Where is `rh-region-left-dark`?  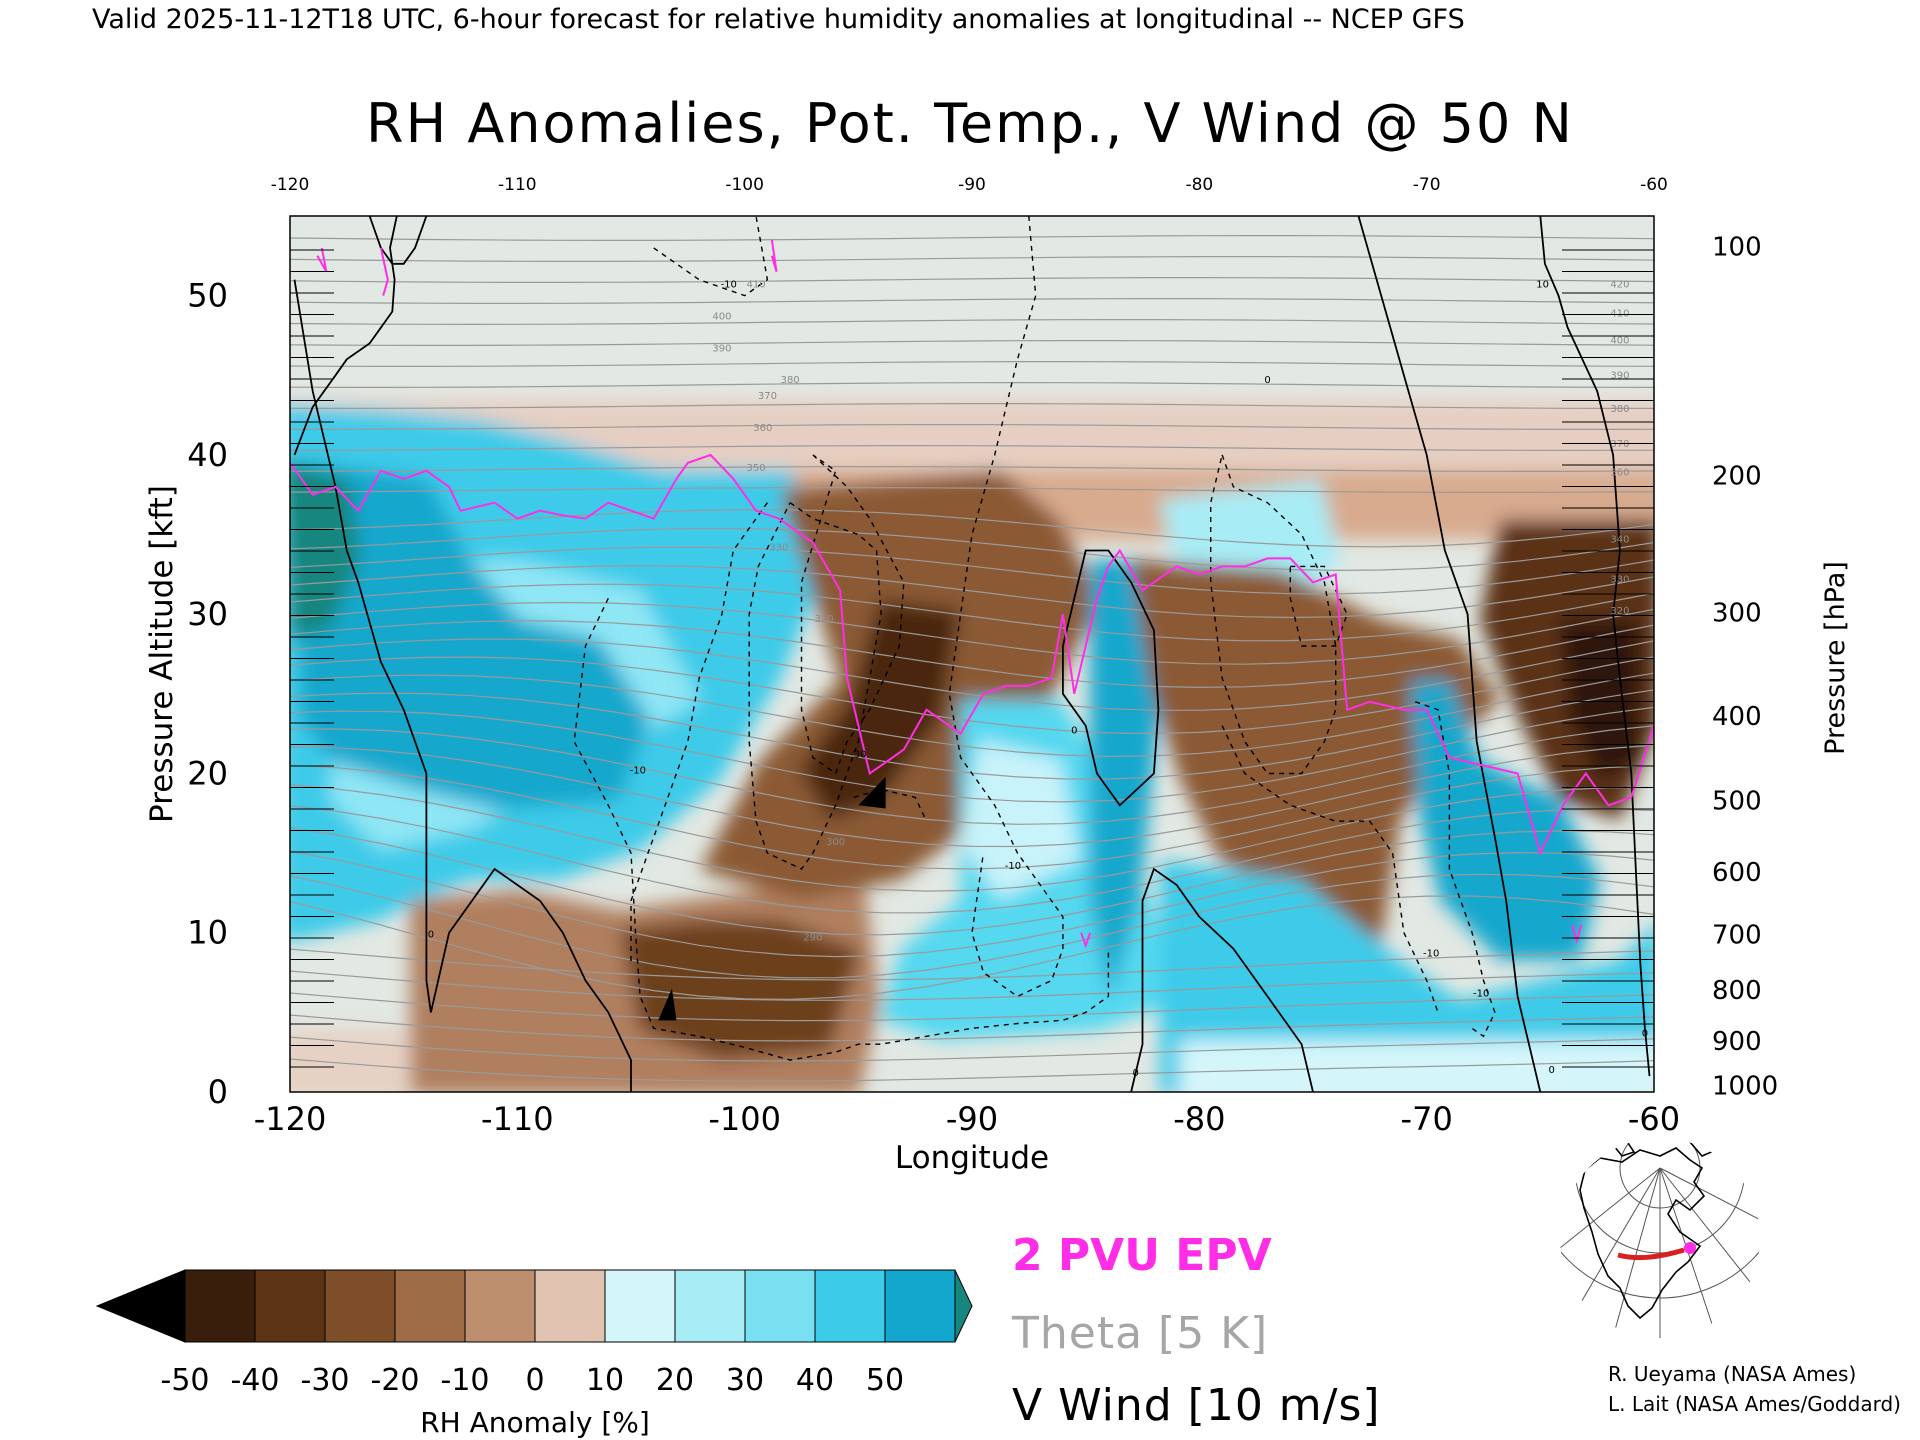 rh-region-left-dark is located at coordinates (475, 635).